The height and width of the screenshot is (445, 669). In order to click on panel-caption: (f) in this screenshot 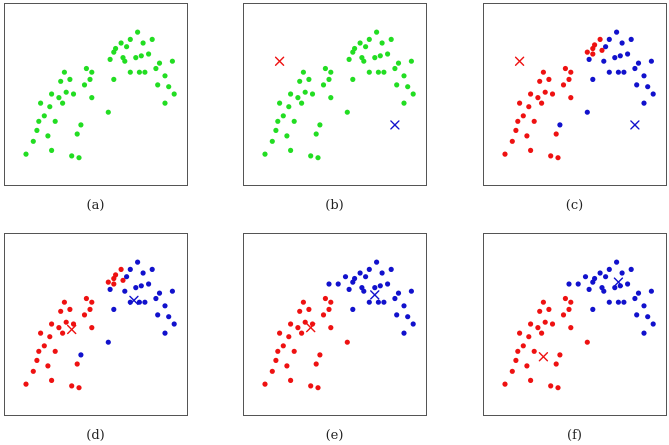, I will do `click(574, 435)`.